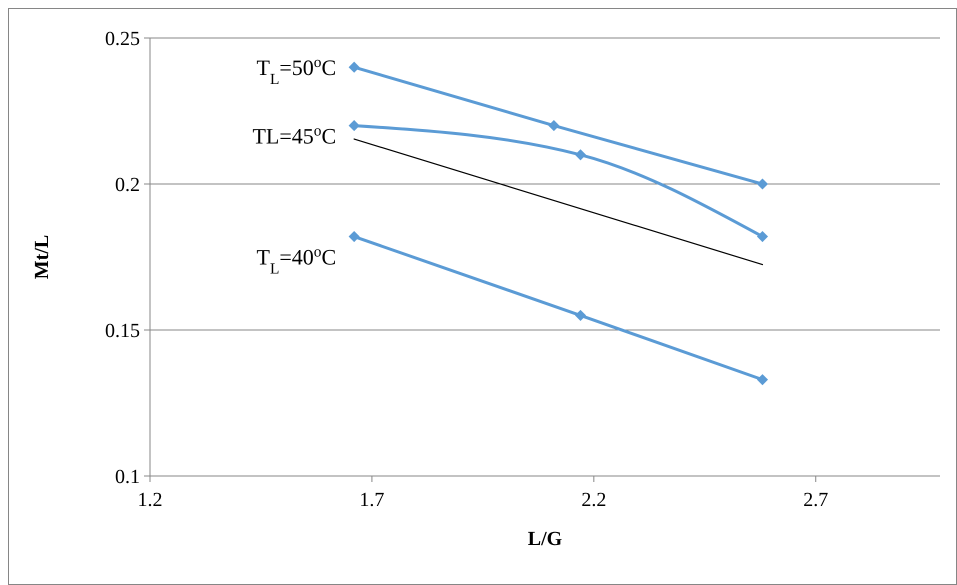 The height and width of the screenshot is (585, 957). I want to click on series-label: TL=45$^{o}$C, so click(294, 135).